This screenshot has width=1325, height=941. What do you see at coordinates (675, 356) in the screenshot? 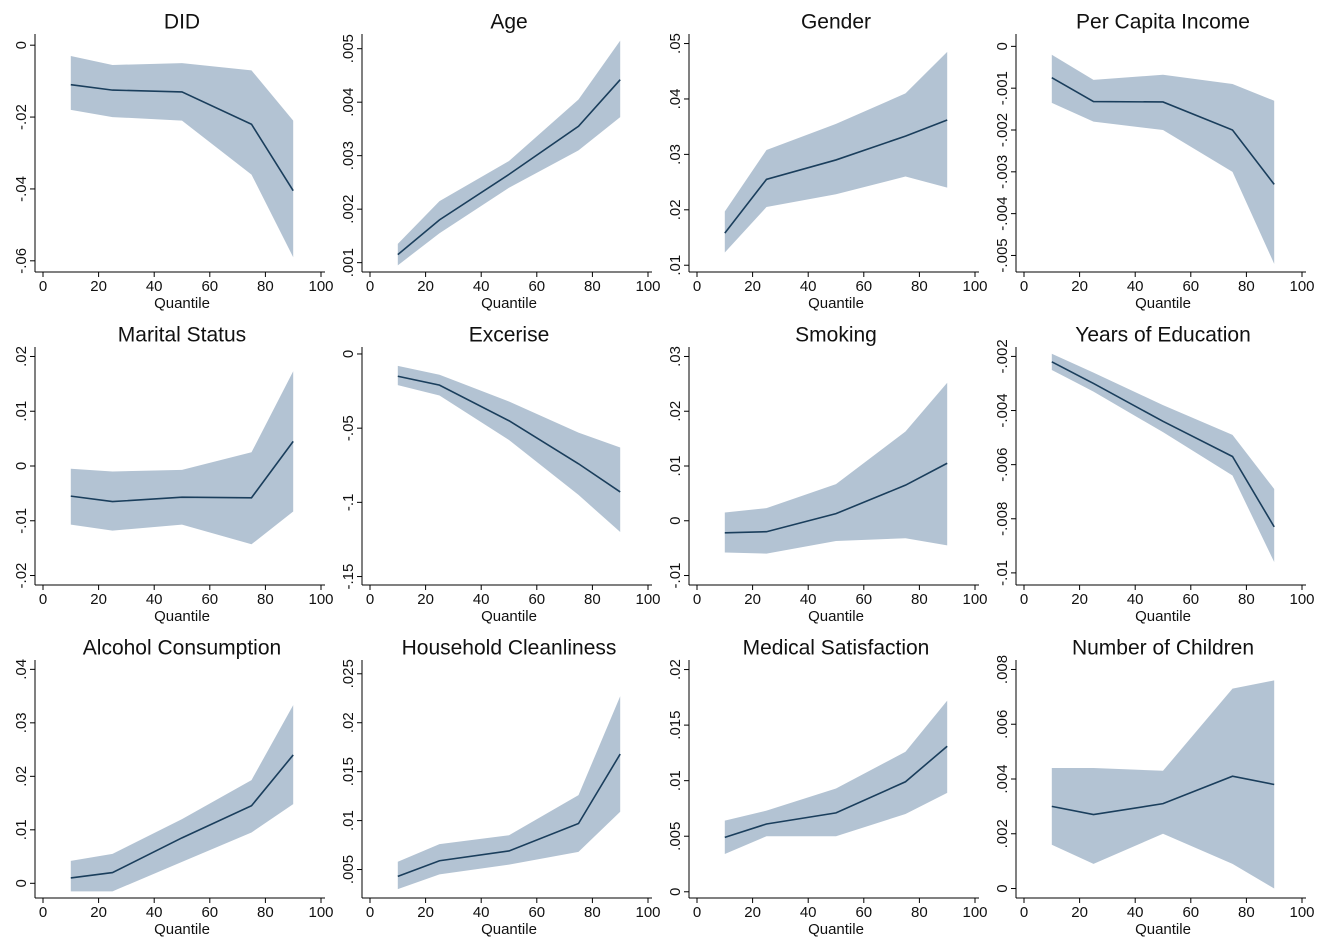
I see `y-tick-label: .03` at bounding box center [675, 356].